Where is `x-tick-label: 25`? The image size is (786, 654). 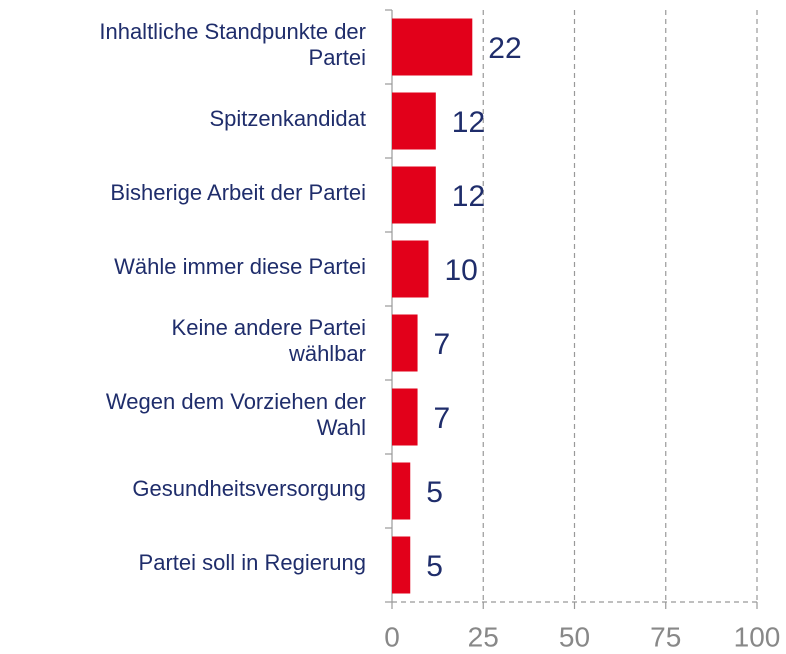
x-tick-label: 25 is located at coordinates (483, 636).